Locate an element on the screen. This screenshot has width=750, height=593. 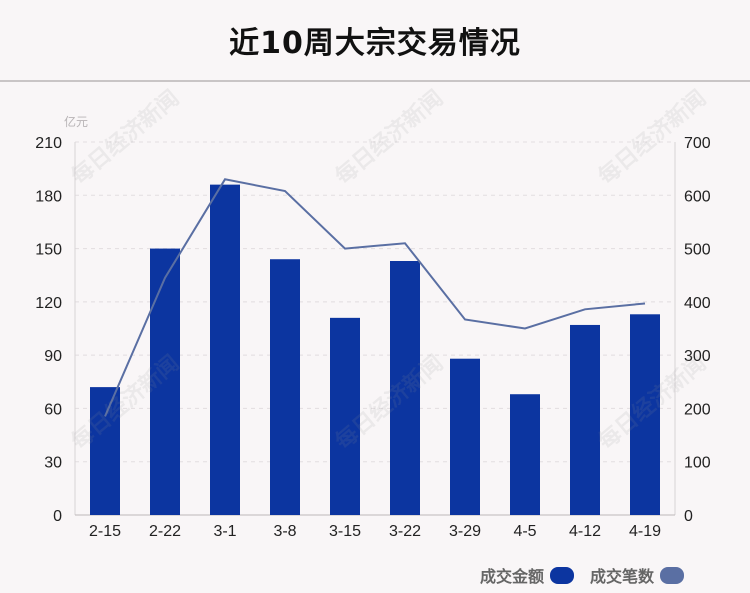
title-divider is located at coordinates (375, 81).